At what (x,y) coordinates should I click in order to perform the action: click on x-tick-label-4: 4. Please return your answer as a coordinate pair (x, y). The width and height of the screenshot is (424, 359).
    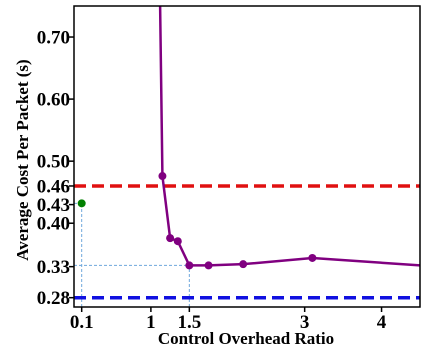
    Looking at the image, I should click on (382, 322).